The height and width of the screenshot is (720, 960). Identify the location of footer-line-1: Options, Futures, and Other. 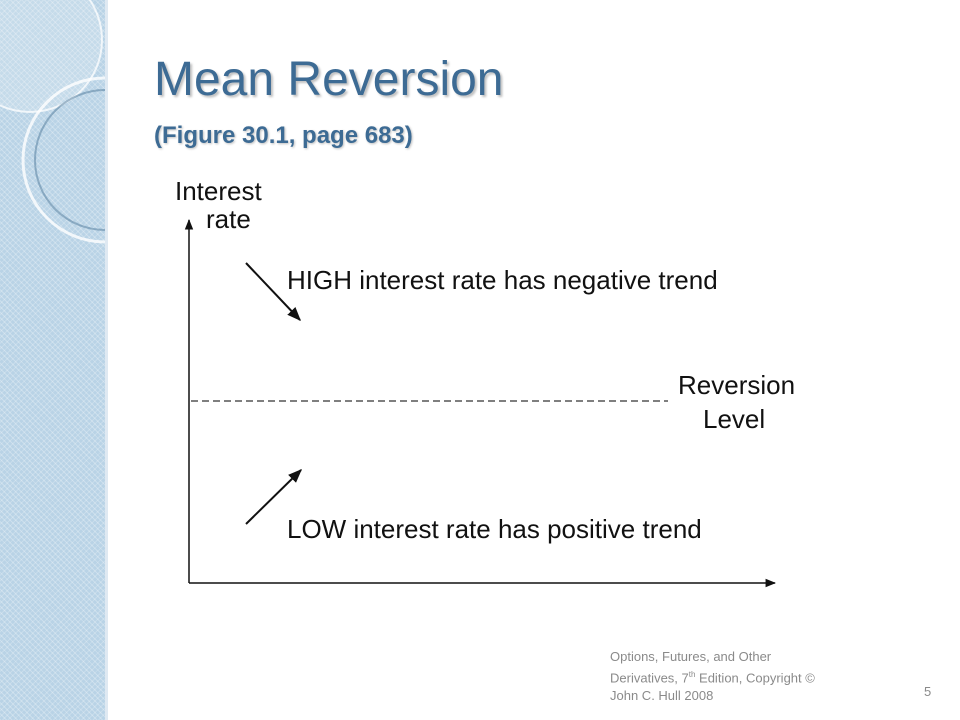
(691, 656).